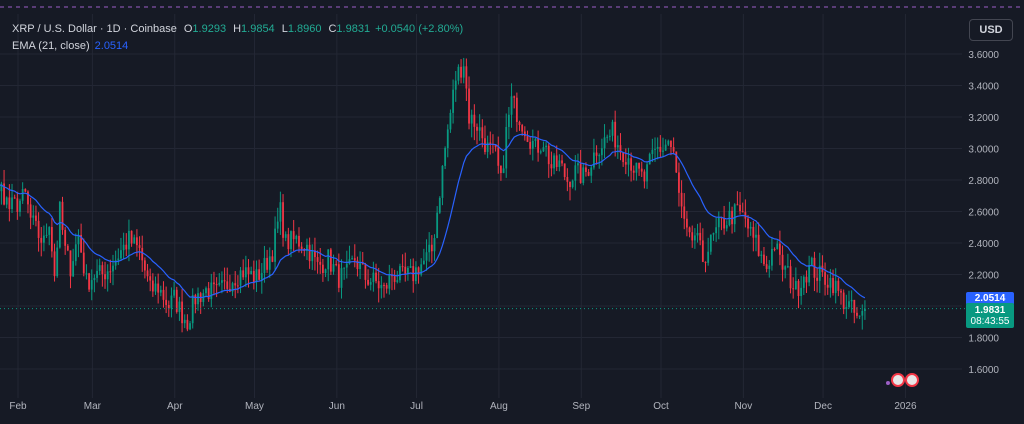 Image resolution: width=1024 pixels, height=424 pixels. What do you see at coordinates (463, 406) in the screenshot?
I see `time-axis: Feb Mar Apr May Jun Jul Aug Sep Oct Nov Dec 2026` at bounding box center [463, 406].